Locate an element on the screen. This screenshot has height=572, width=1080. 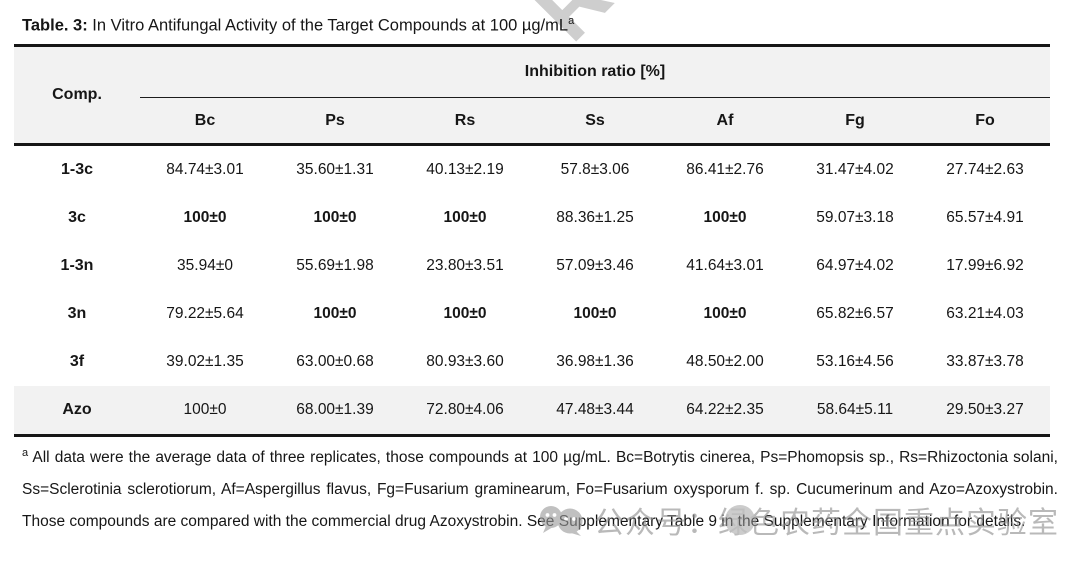
compound-label-3c: 3c is located at coordinates (77, 217).